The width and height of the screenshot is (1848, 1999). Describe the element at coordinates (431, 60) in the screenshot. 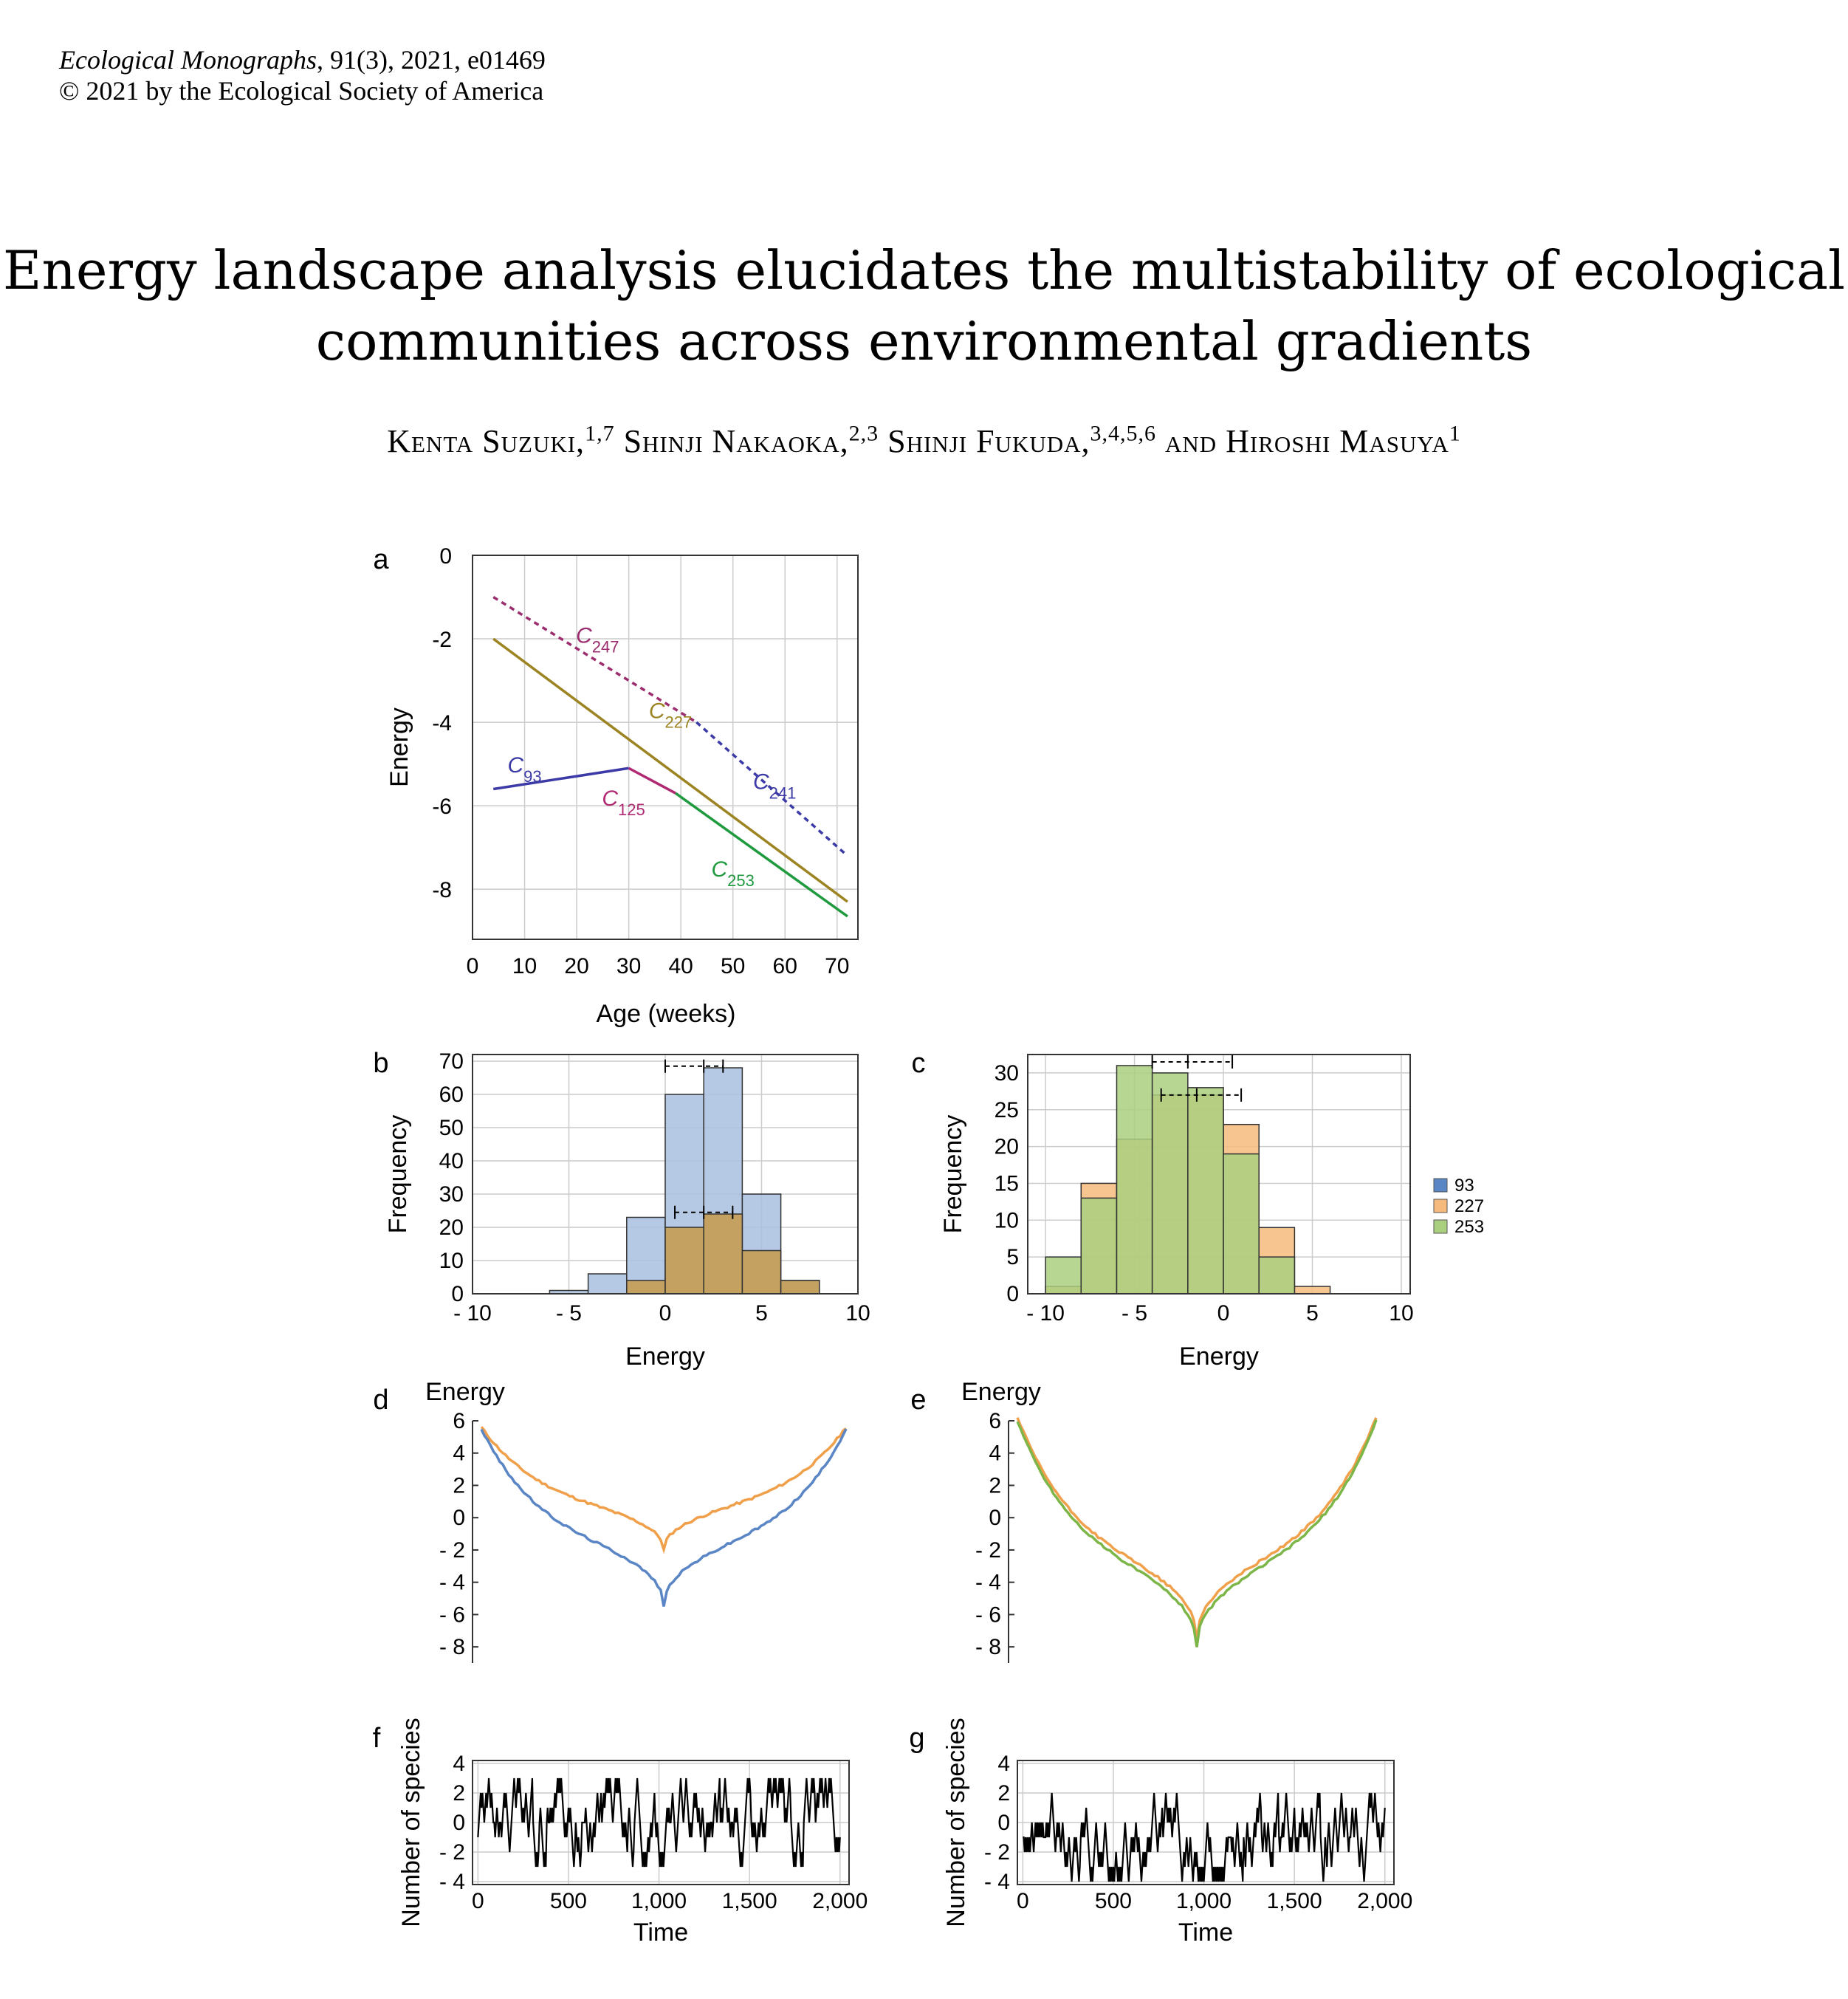

I see `journal-citation: , 91(3), 2021, e01469` at that location.